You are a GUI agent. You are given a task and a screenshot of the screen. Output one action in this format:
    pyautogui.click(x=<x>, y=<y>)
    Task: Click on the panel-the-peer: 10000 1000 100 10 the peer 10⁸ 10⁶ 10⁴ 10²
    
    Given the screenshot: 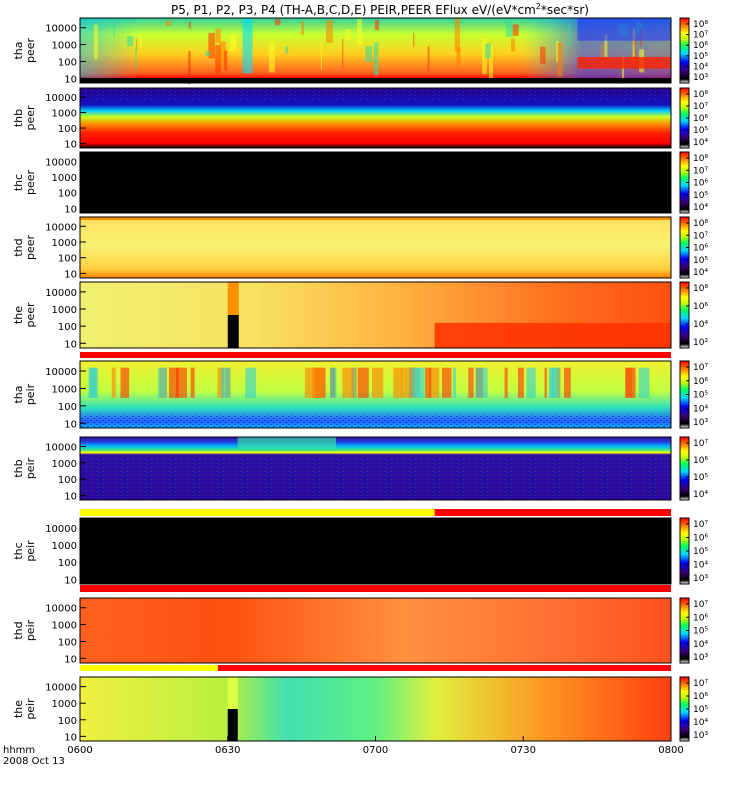 What is the action you would take?
    pyautogui.click(x=360, y=319)
    